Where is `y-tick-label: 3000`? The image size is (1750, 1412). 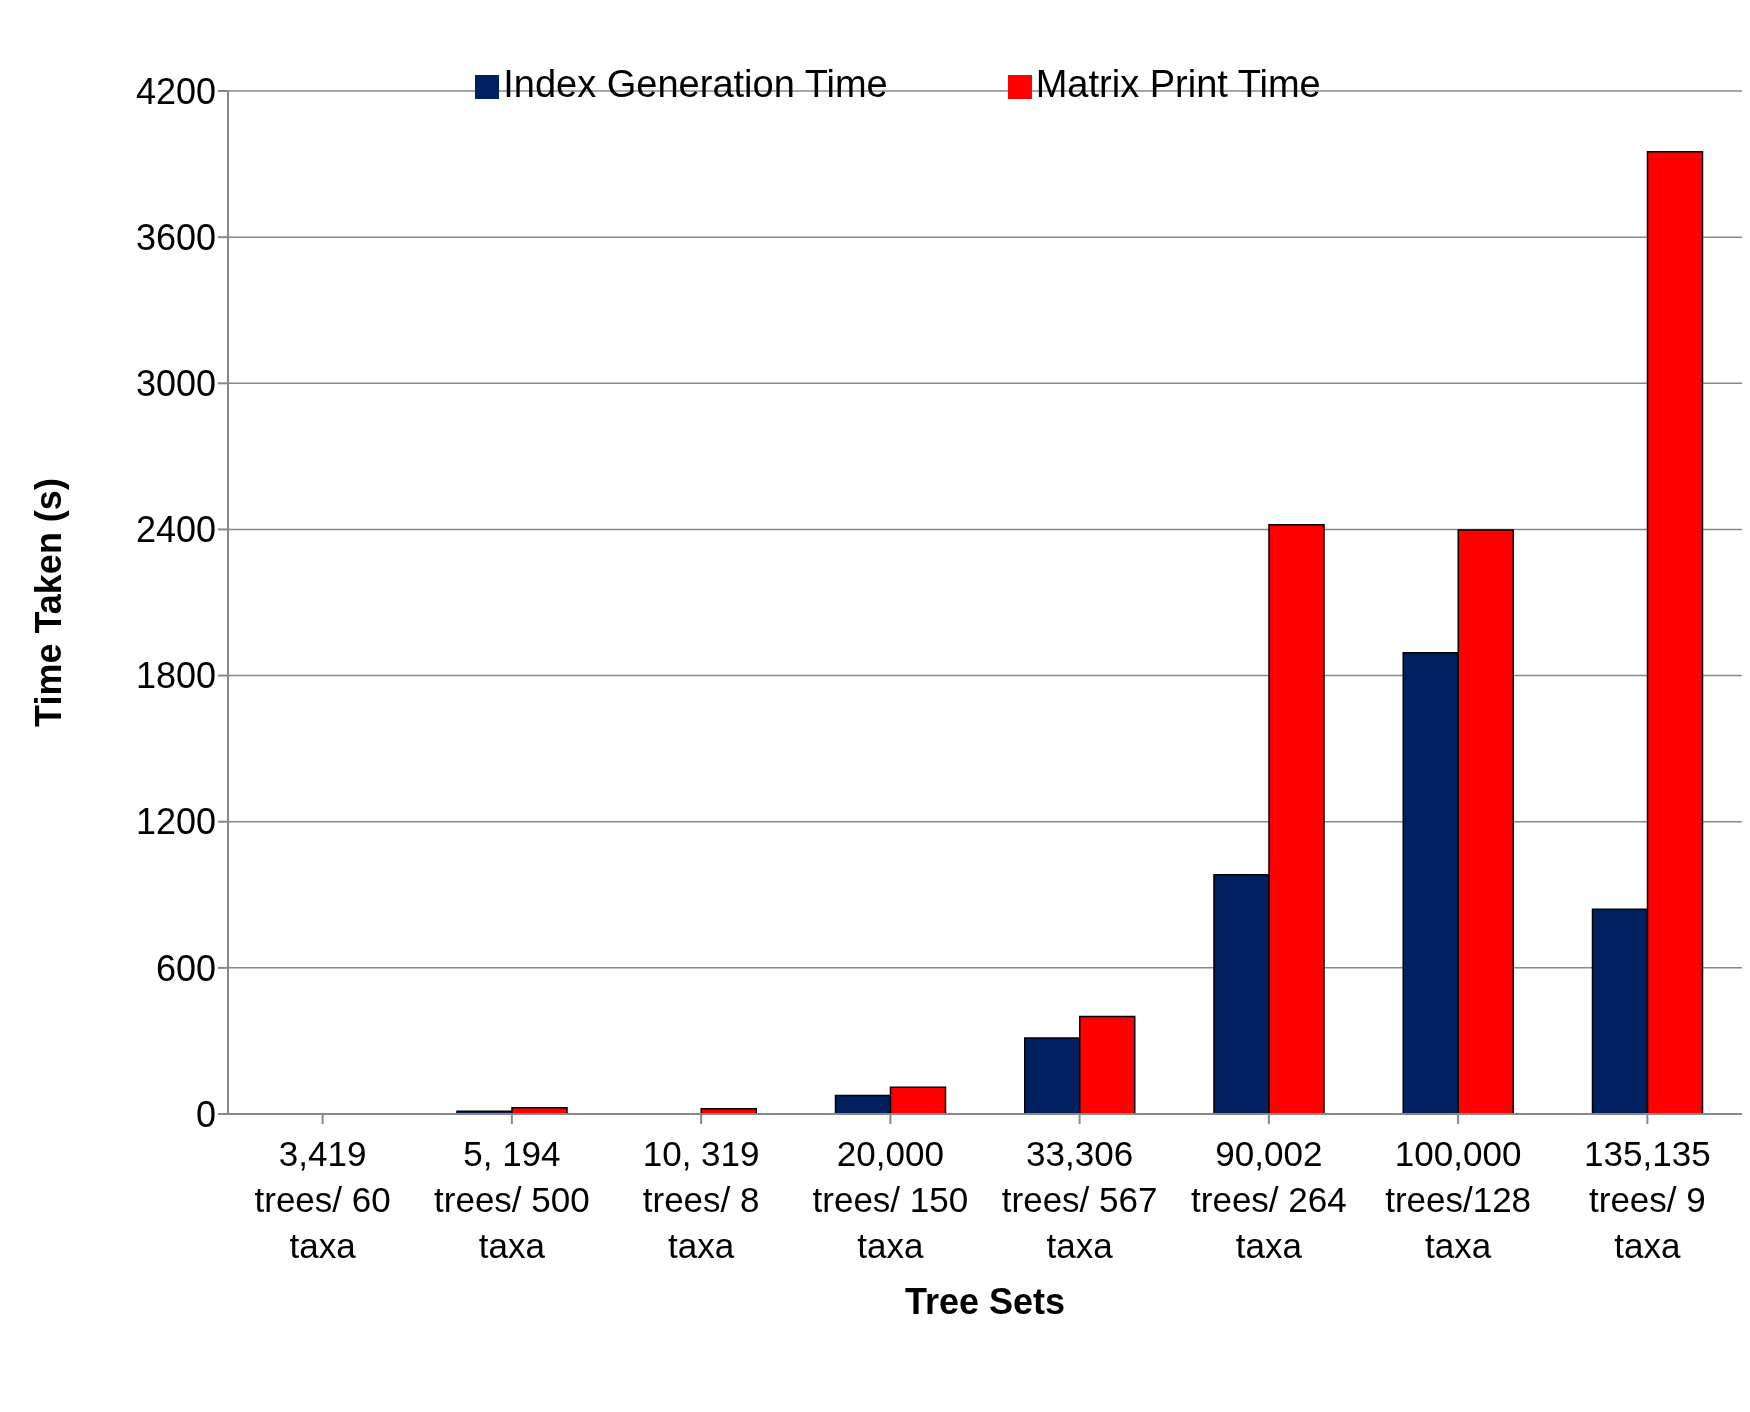 y-tick-label: 3000 is located at coordinates (175, 384).